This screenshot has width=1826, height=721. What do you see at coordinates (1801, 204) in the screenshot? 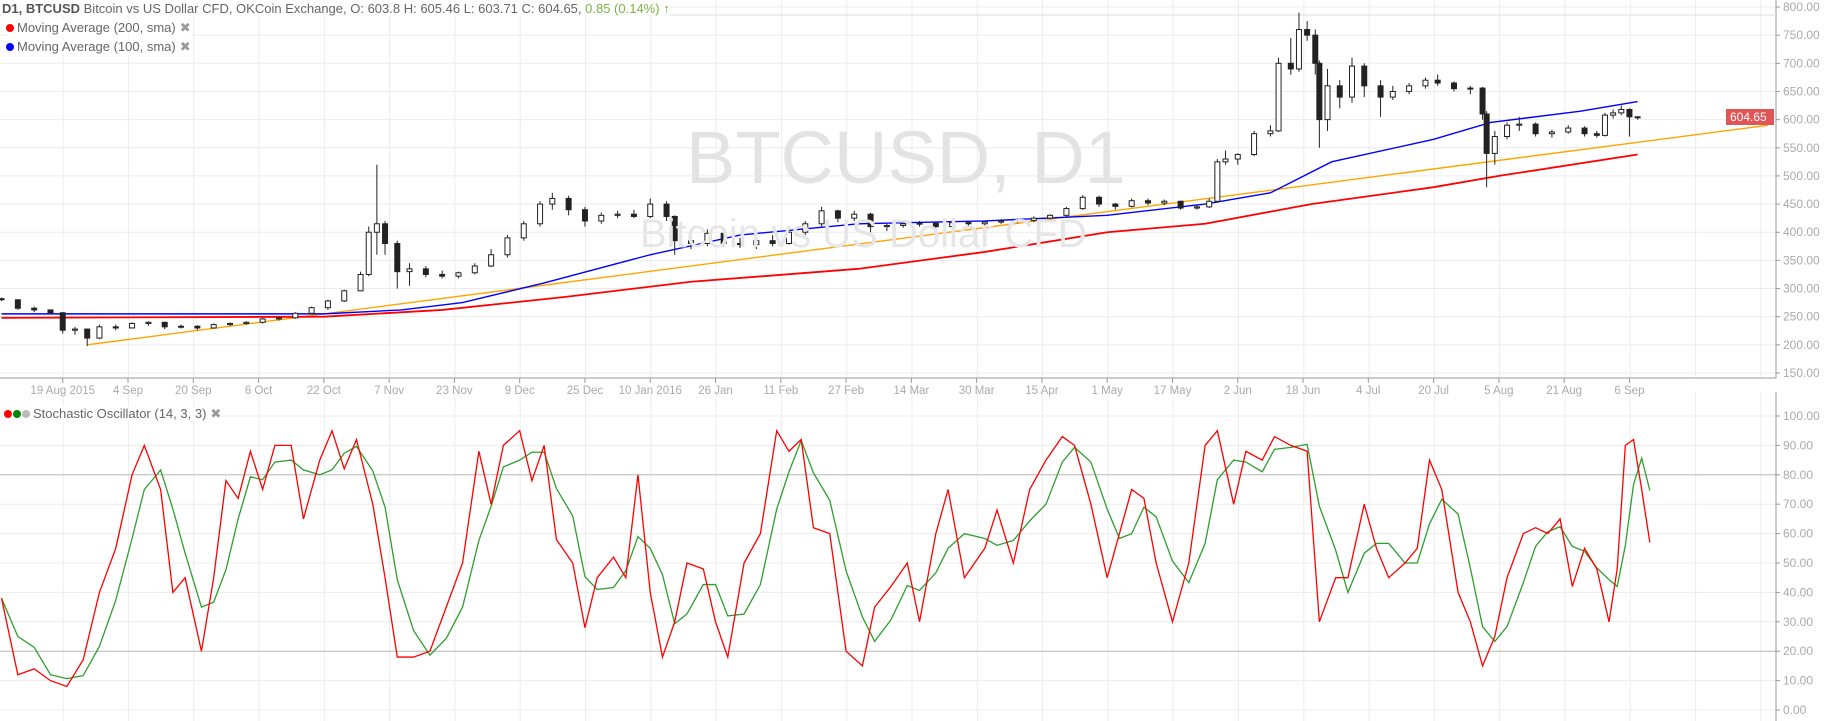
I see `y-tick-label: 450.00` at bounding box center [1801, 204].